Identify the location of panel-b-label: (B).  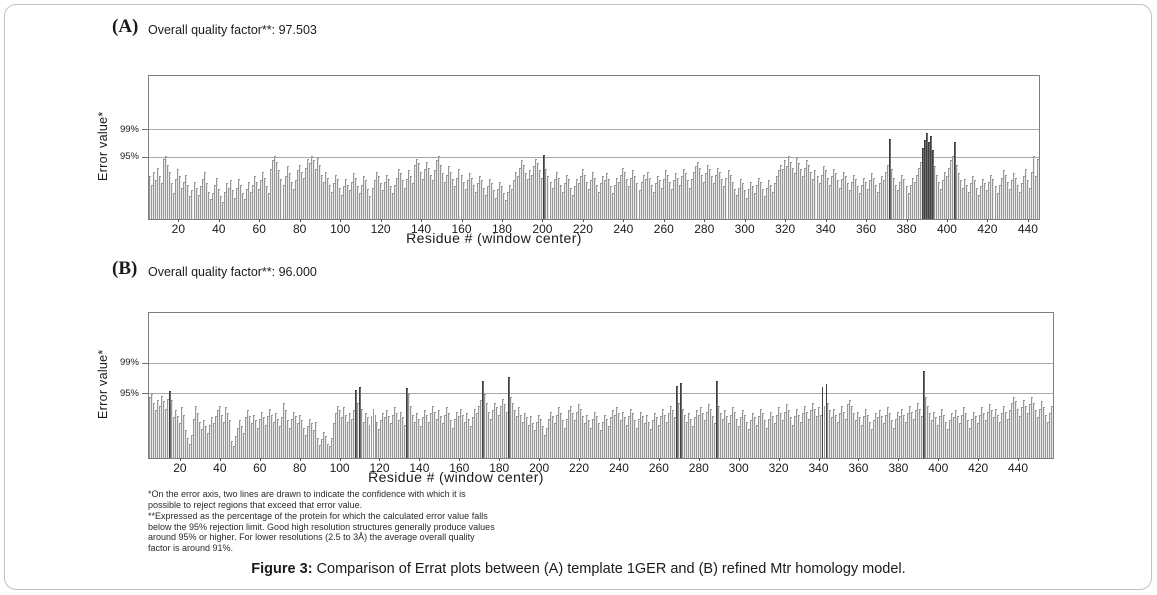
(125, 268).